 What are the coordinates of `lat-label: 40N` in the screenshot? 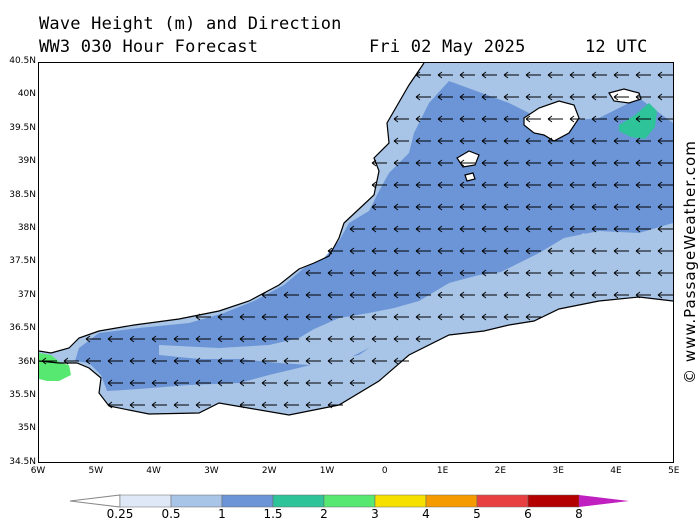 It's located at (26, 94).